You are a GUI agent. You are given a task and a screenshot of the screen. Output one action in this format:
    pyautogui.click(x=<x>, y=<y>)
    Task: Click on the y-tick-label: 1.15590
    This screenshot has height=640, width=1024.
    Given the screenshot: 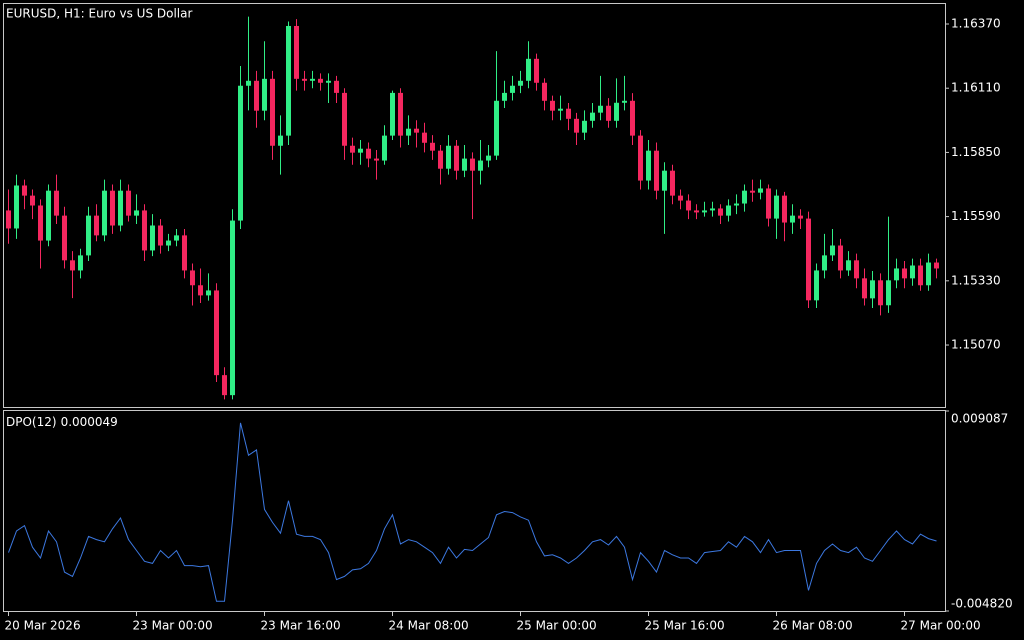 What is the action you would take?
    pyautogui.click(x=976, y=216)
    